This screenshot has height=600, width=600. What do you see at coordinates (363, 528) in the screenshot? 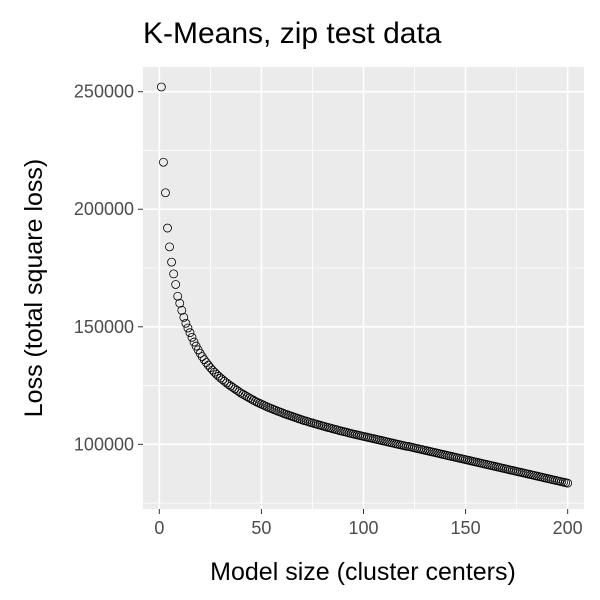
I see `x-tick-label: 100` at bounding box center [363, 528].